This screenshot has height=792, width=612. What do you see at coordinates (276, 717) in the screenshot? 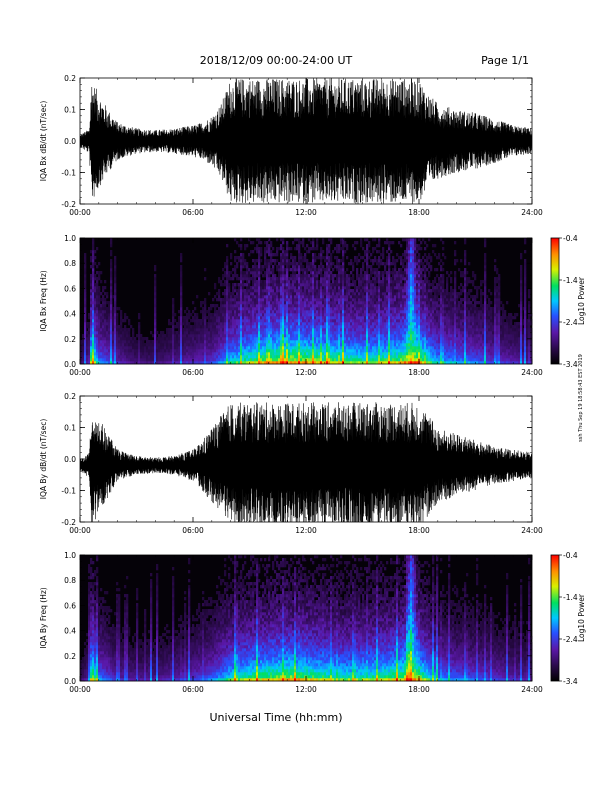
I see `x-axis-label: Universal Time (hh:mm)` at bounding box center [276, 717].